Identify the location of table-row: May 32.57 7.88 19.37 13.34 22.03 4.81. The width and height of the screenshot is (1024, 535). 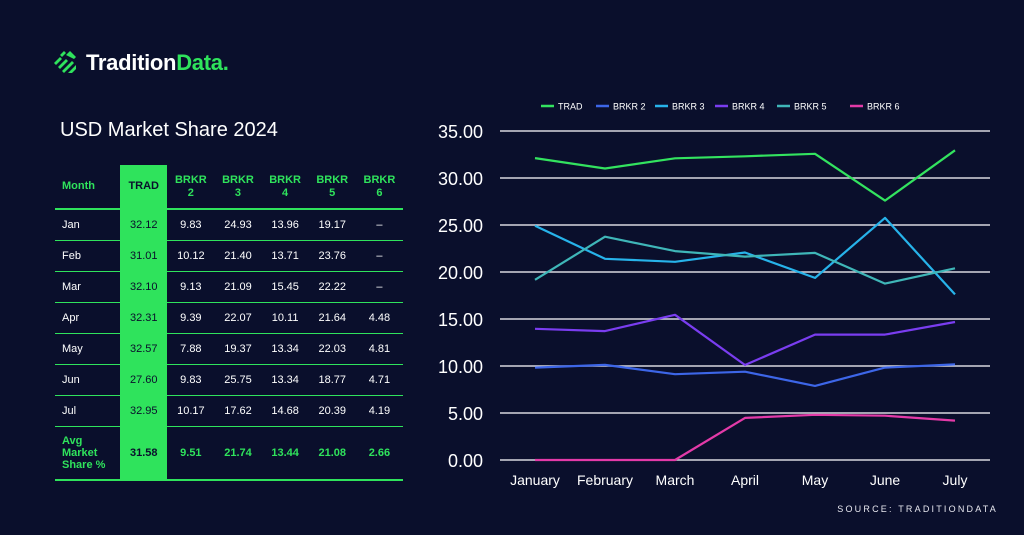
(229, 349).